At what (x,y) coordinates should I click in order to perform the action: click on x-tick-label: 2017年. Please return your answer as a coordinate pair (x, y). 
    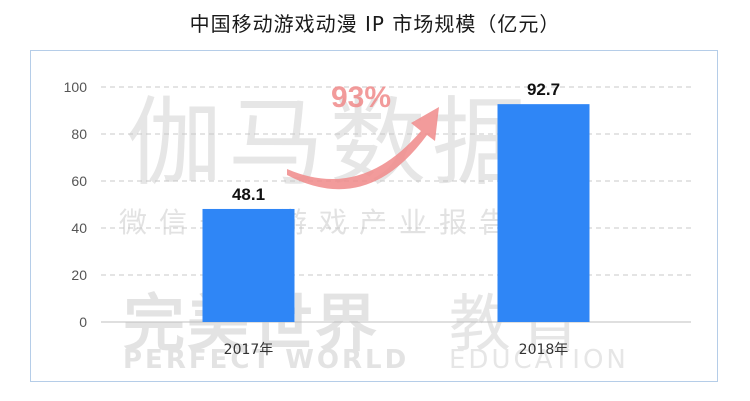
    Looking at the image, I should click on (249, 350).